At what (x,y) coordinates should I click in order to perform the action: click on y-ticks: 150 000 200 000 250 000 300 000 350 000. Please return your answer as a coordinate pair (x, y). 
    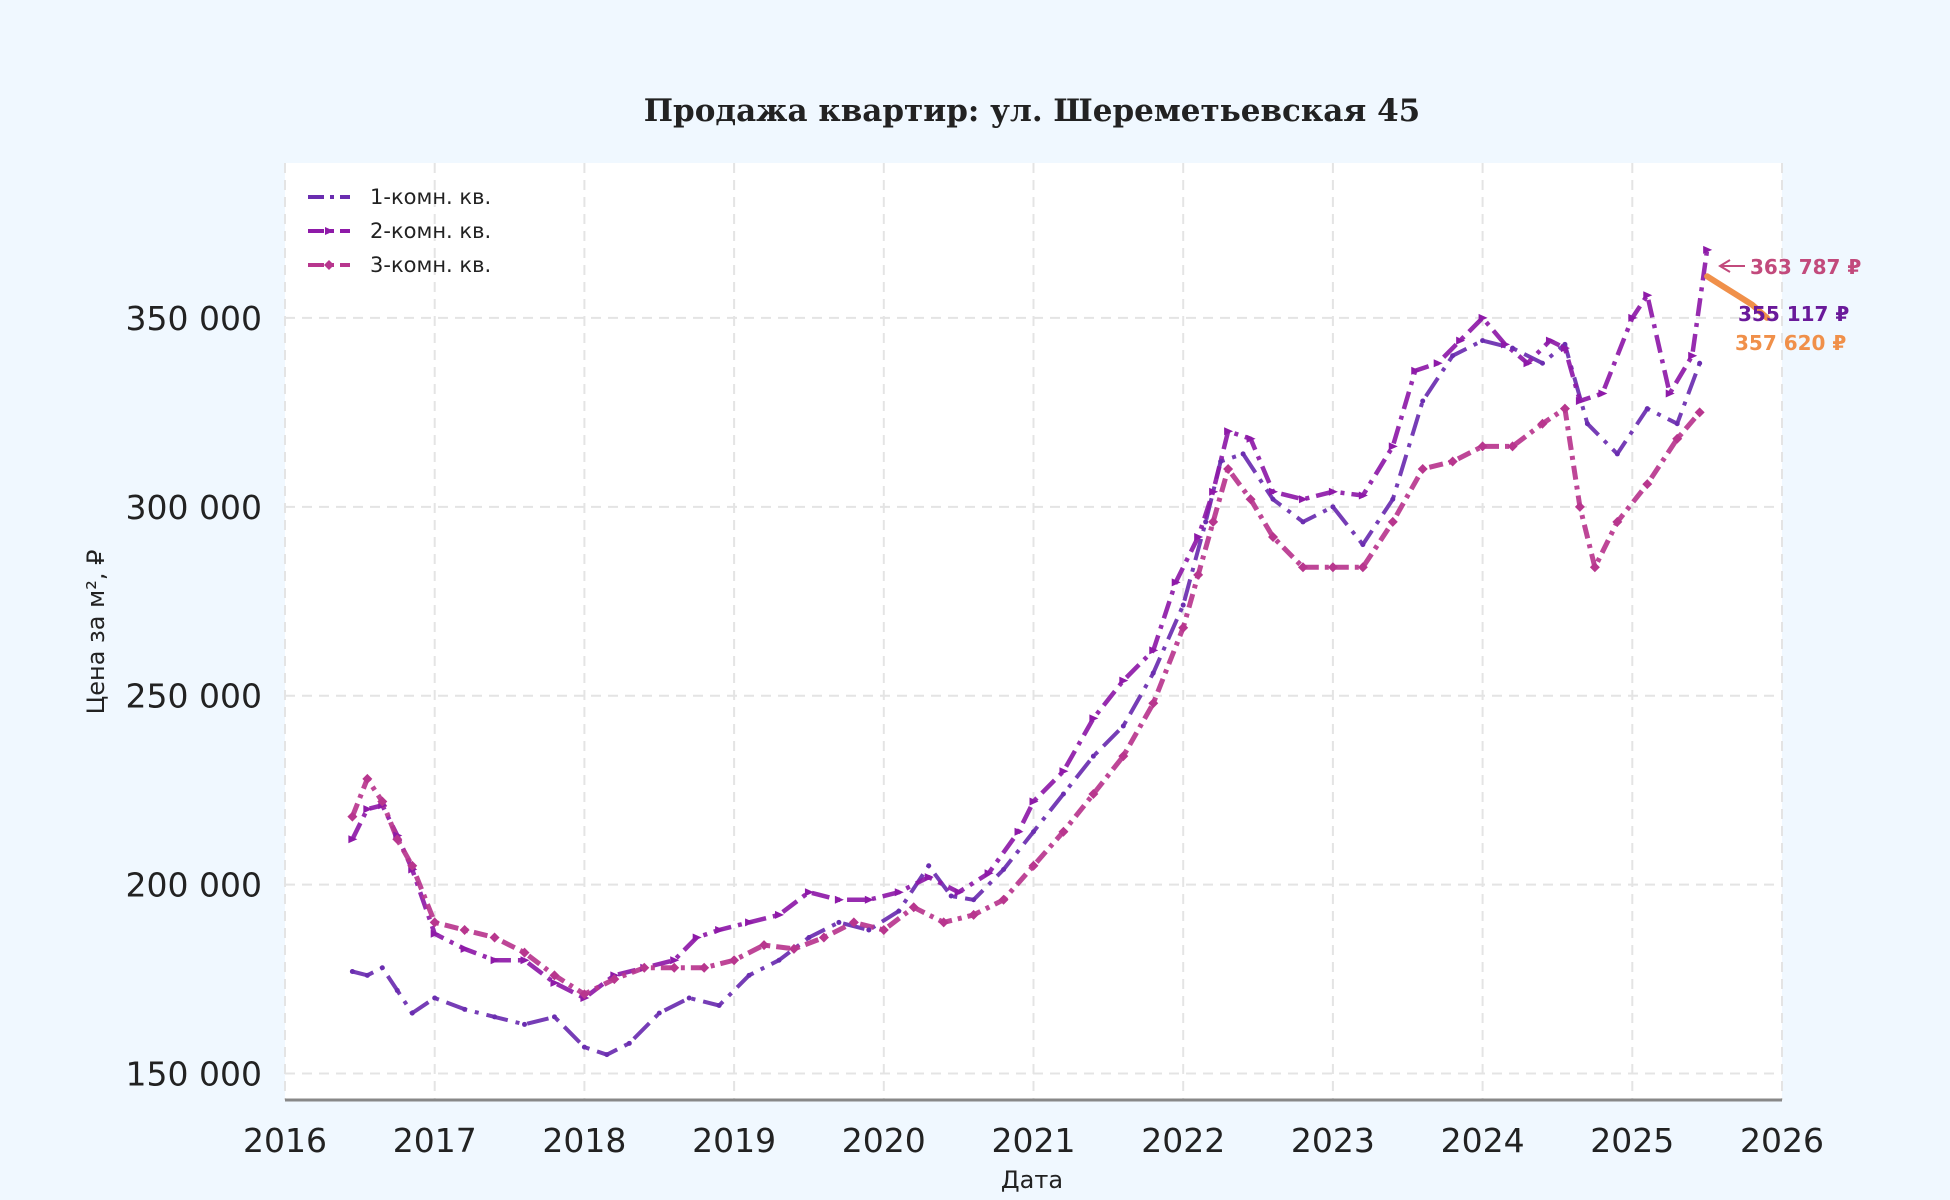
    Looking at the image, I should click on (194, 696).